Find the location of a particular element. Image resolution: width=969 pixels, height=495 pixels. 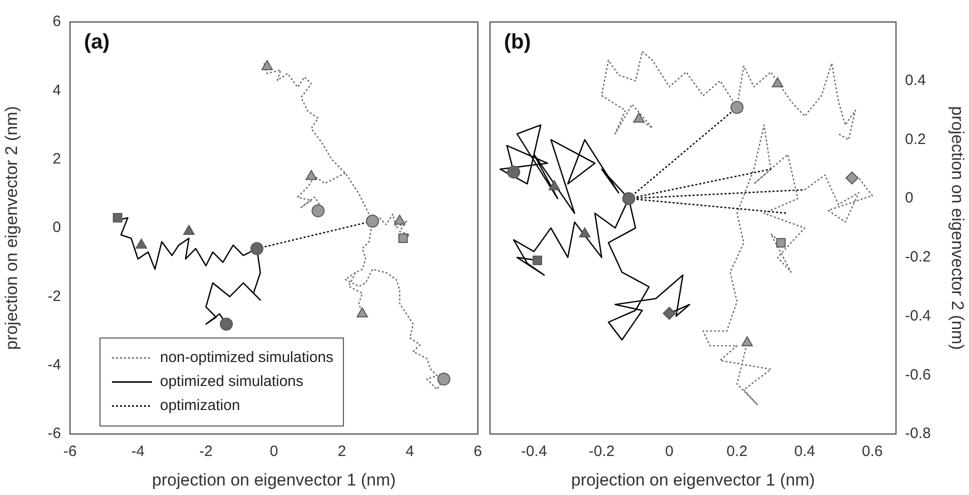

y2-tick-label: -0.6 is located at coordinates (918, 375).